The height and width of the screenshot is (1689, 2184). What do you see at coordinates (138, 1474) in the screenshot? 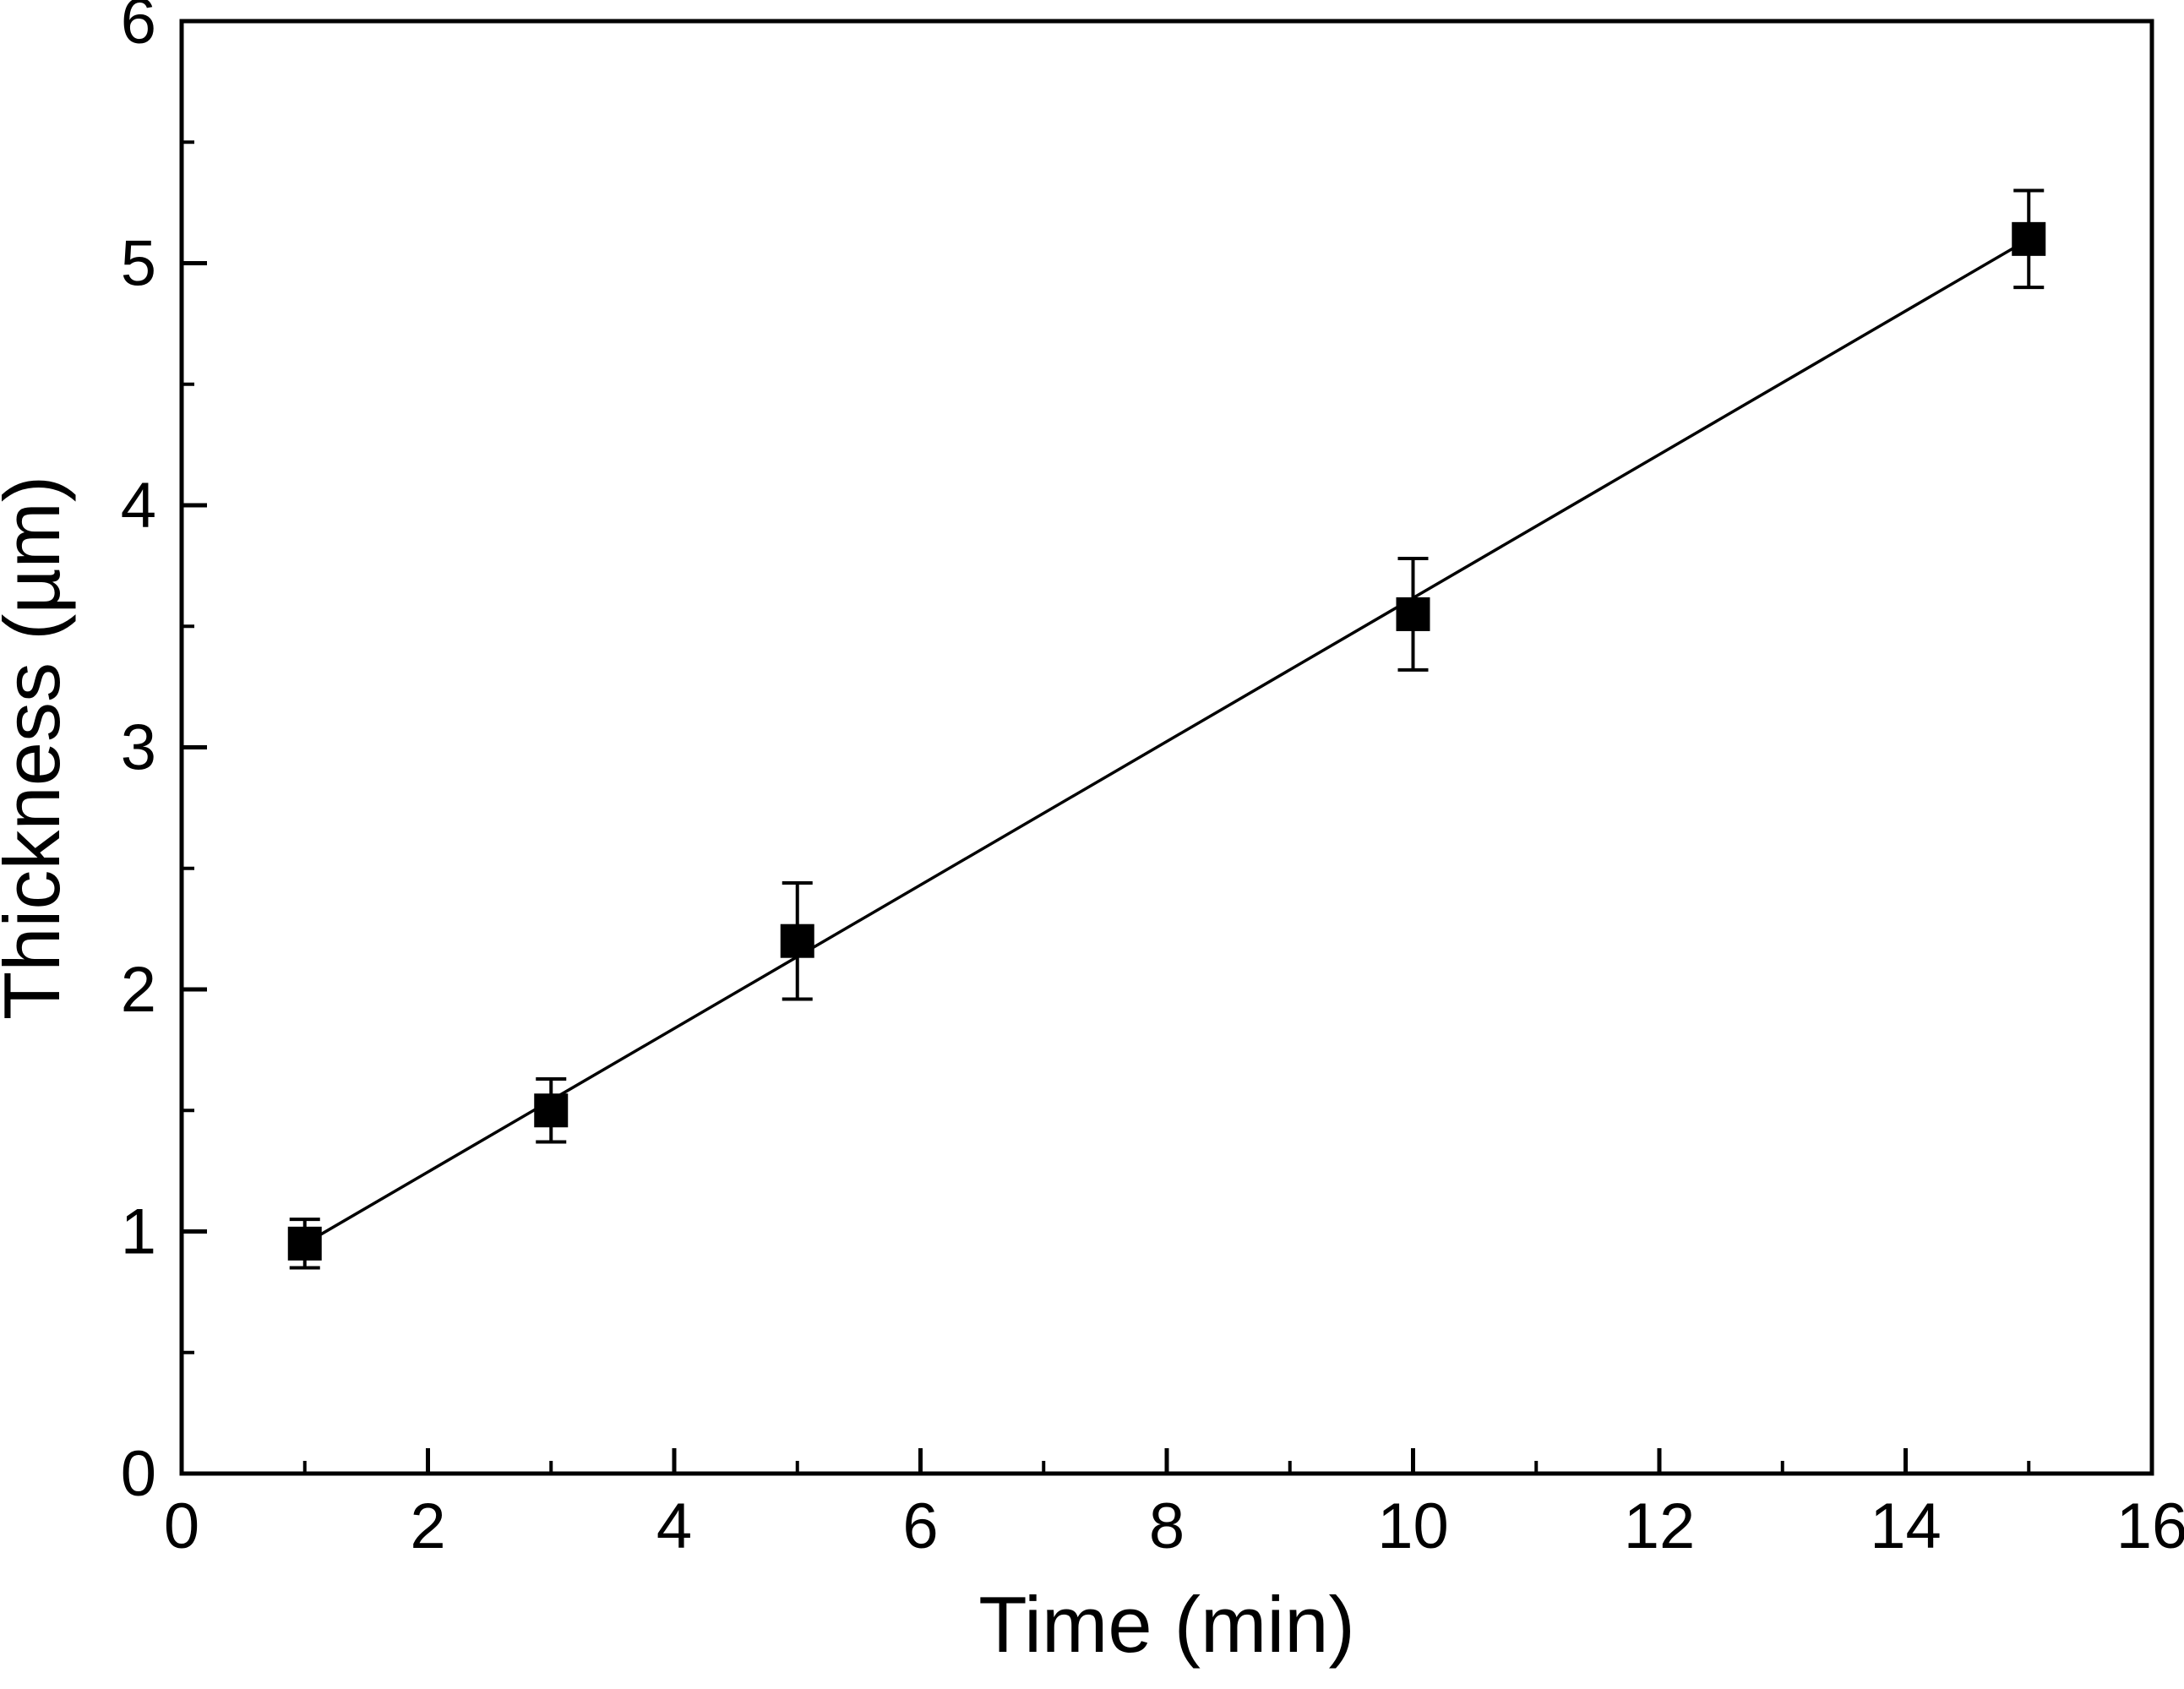
I see `y-tick-label: 0` at bounding box center [138, 1474].